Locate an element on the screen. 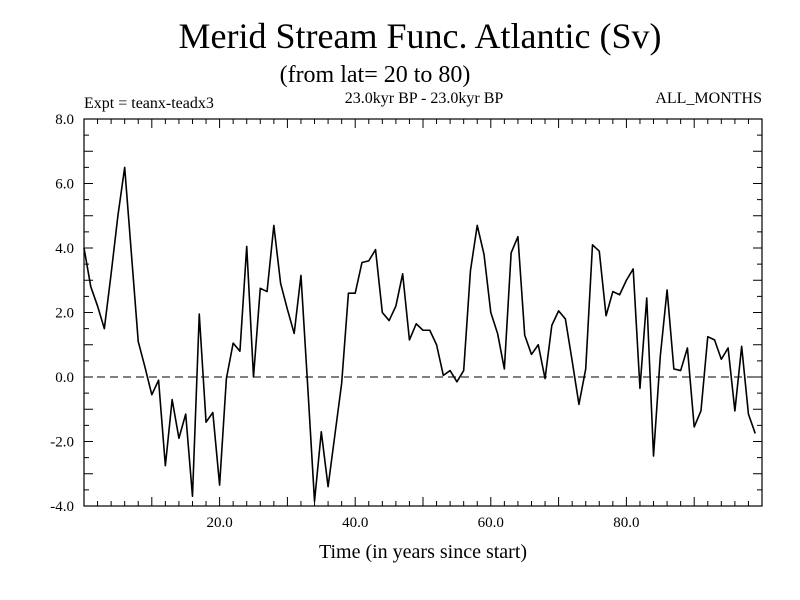 The width and height of the screenshot is (800, 600). y-tick-label: 4.0 is located at coordinates (64, 249).